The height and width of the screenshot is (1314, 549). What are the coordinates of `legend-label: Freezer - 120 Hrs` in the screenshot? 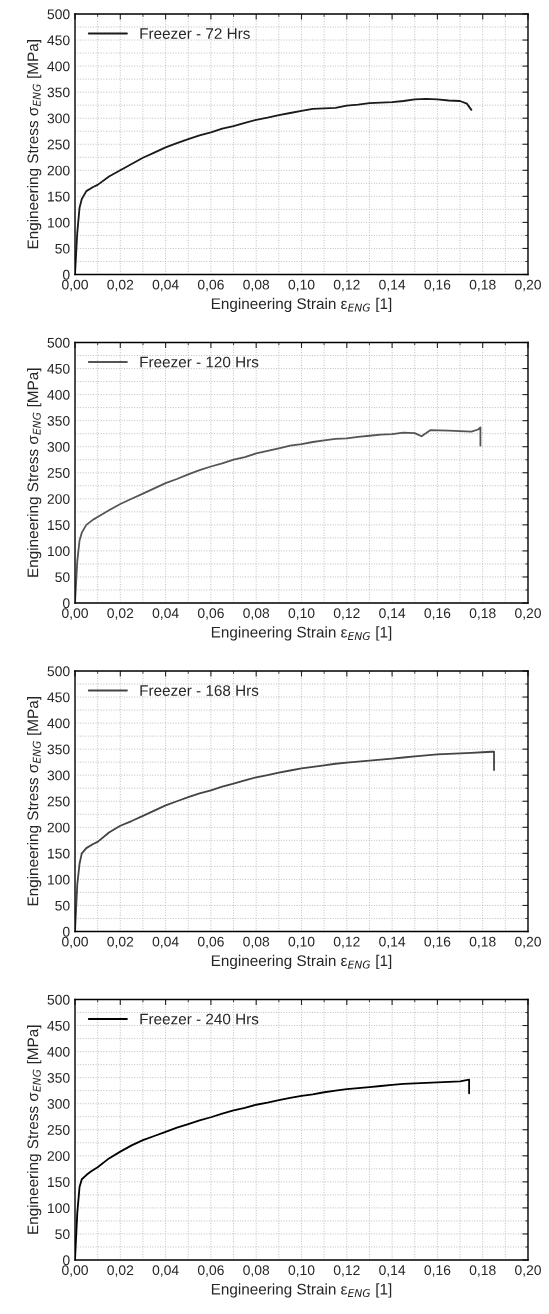 It's located at (199, 362).